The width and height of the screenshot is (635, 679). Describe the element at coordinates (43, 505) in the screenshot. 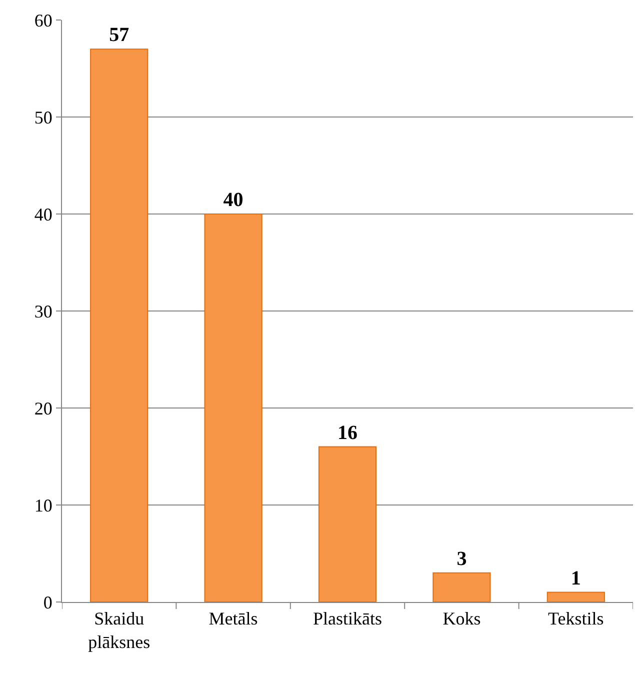

I see `y-tick-label: 10` at that location.